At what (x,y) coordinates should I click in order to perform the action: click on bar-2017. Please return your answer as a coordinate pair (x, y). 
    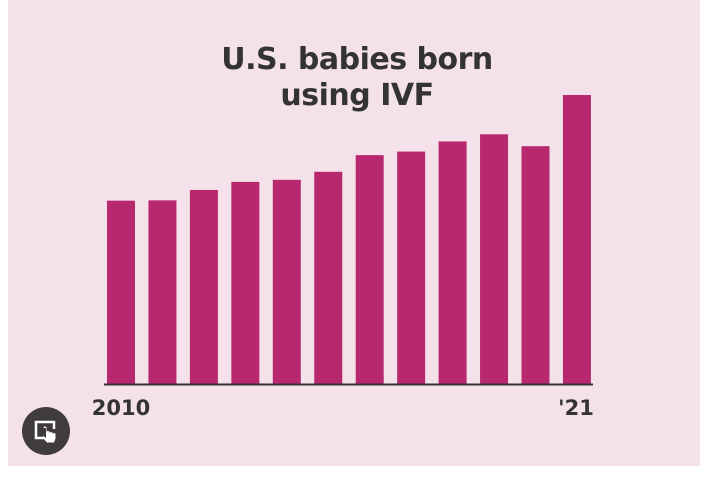
    Looking at the image, I should click on (411, 267).